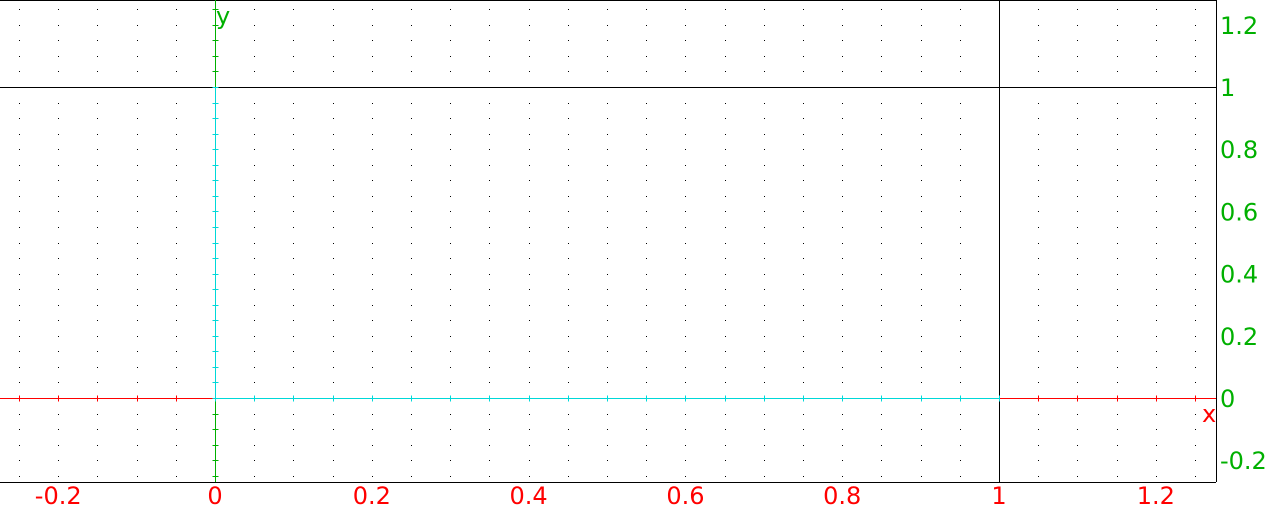 The width and height of the screenshot is (1268, 508). I want to click on y-tick-label: 0.2, so click(1239, 337).